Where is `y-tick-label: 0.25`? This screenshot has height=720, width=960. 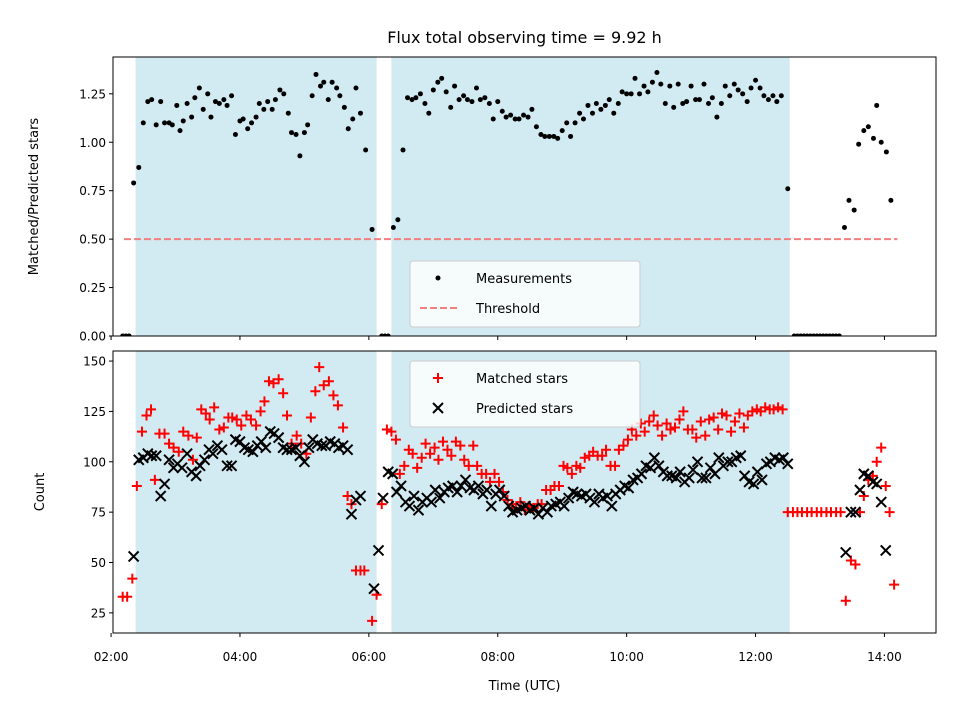
y-tick-label: 0.25 is located at coordinates (92, 288).